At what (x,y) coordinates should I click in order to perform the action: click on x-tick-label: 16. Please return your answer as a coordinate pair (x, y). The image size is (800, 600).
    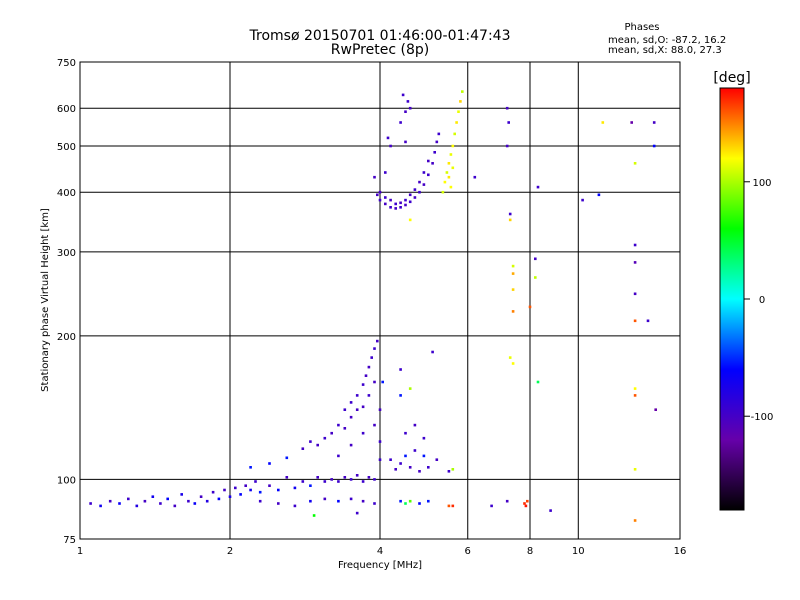
    Looking at the image, I should click on (680, 551).